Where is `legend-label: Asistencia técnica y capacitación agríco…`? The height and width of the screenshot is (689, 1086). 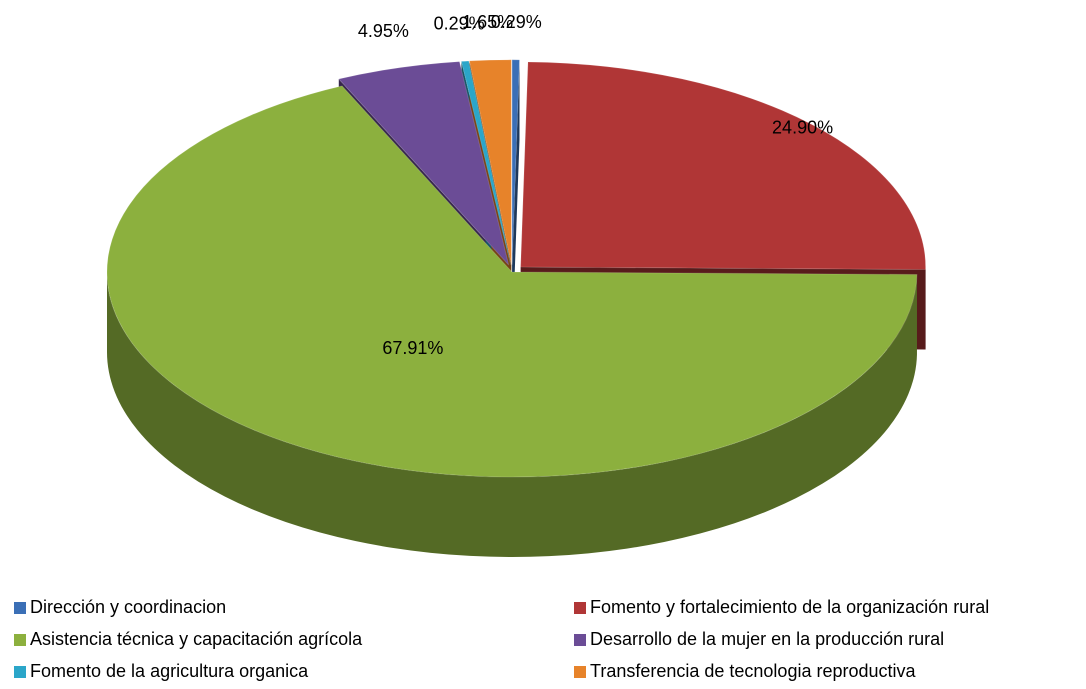 legend-label: Asistencia técnica y capacitación agríco… is located at coordinates (196, 639).